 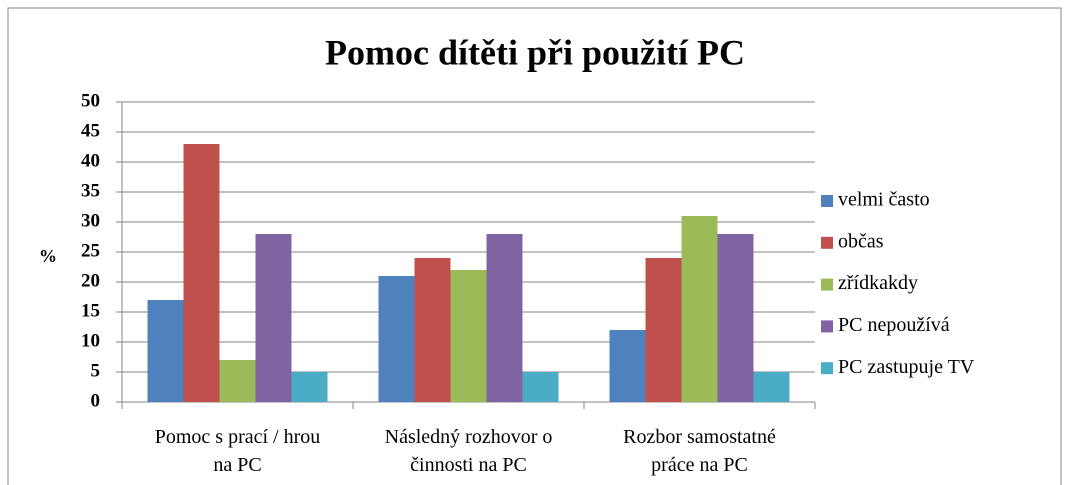 I want to click on y-tick-label: 45, so click(x=90, y=130).